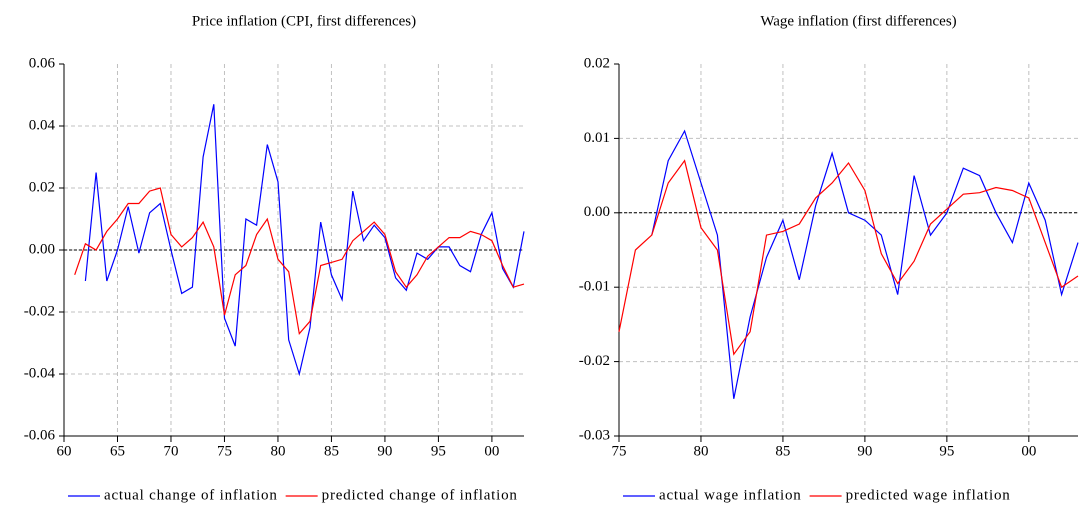 Image resolution: width=1089 pixels, height=516 pixels. Describe the element at coordinates (40, 435) in the screenshot. I see `y-tick-label: -0.06` at that location.